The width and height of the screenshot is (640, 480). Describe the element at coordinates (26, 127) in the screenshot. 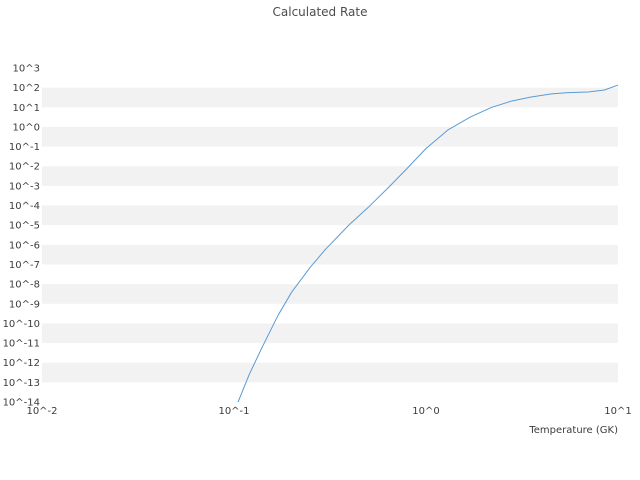

I see `y-tick-label: 10^0` at that location.